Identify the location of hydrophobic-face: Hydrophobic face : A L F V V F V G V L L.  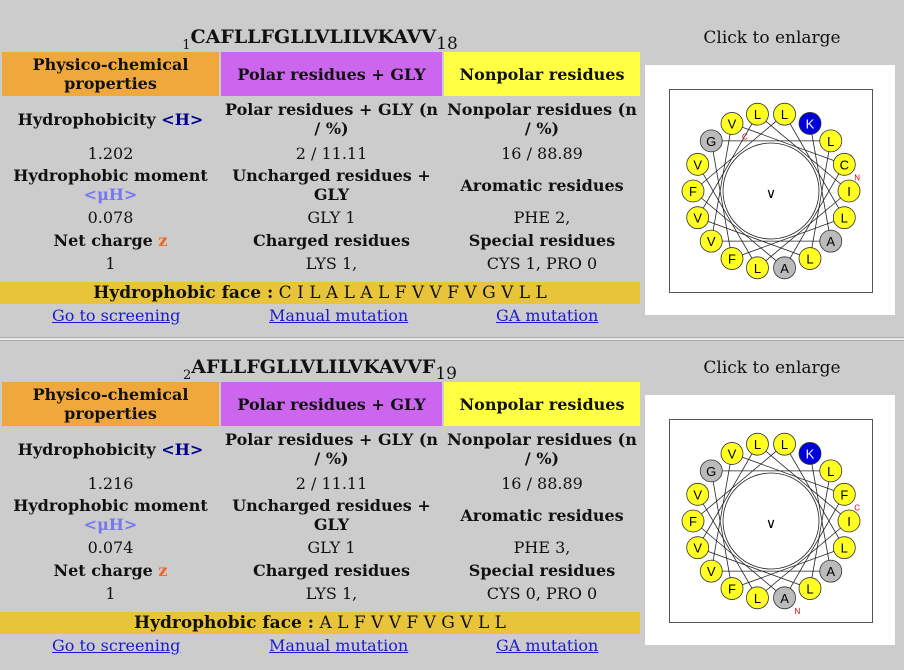
(320, 623).